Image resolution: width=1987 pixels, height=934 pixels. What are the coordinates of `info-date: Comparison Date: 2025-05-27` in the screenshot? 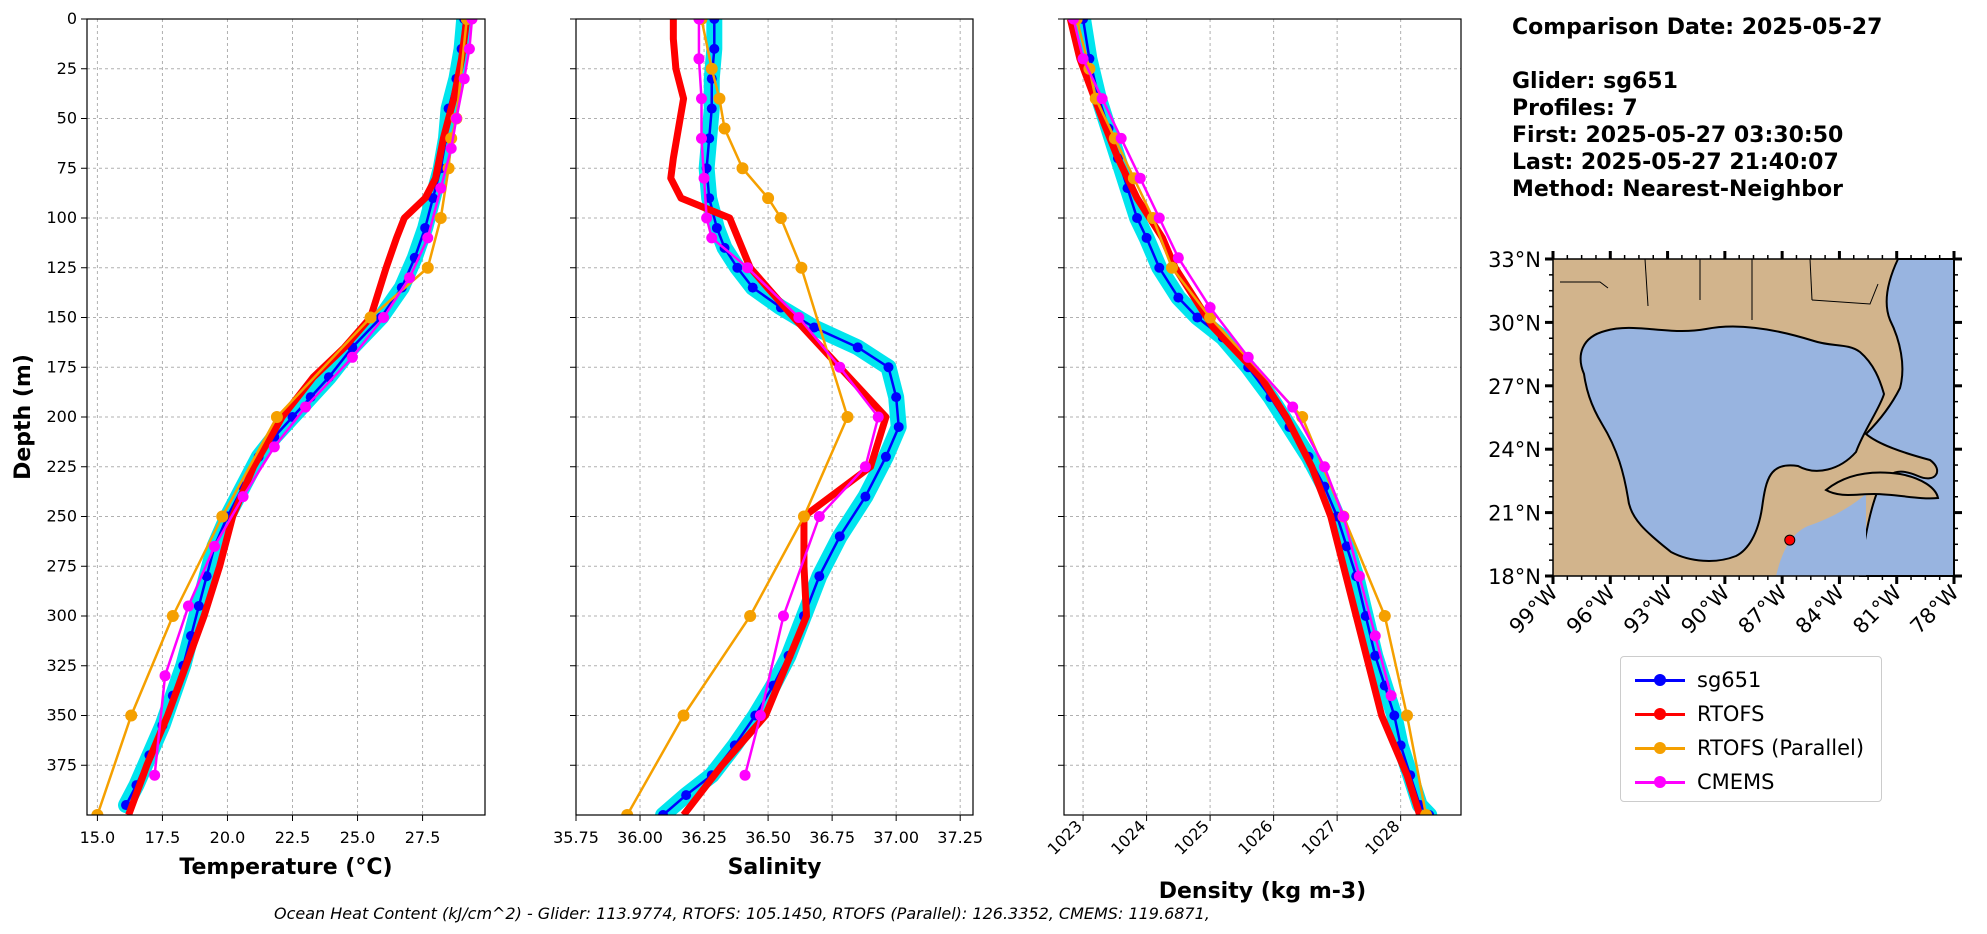 It's located at (1697, 27).